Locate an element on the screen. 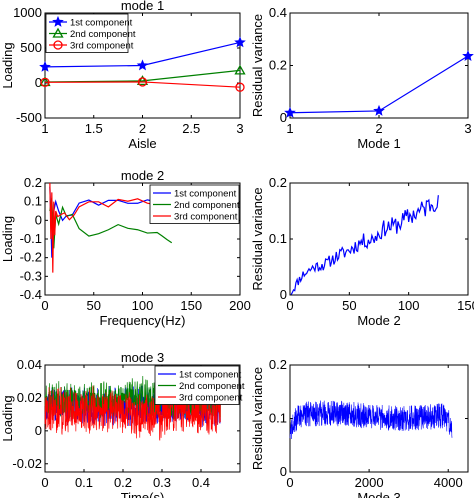  x-axis-label: Mode 2 is located at coordinates (378, 320).